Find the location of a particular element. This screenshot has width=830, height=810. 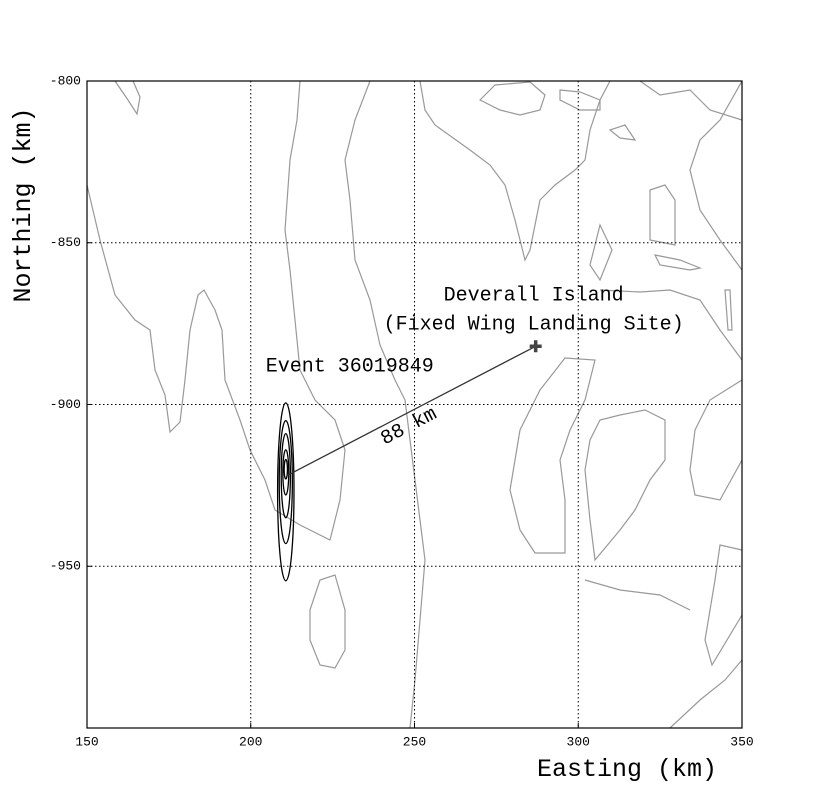

x-tick-label: 150 is located at coordinates (86, 741).